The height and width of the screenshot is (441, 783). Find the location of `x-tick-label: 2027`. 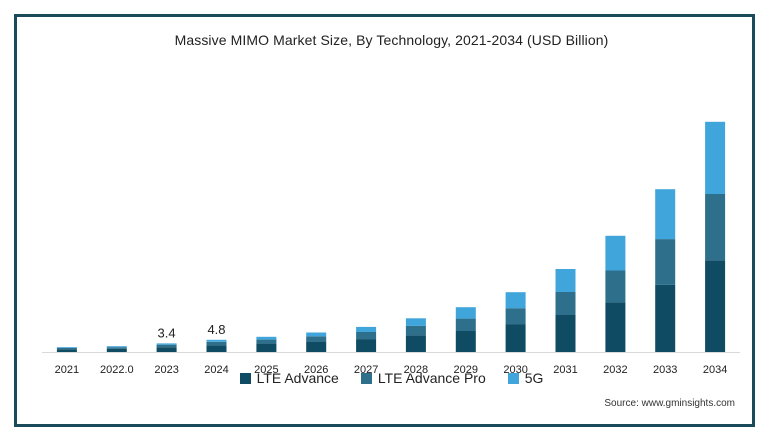

x-tick-label: 2027 is located at coordinates (366, 370).